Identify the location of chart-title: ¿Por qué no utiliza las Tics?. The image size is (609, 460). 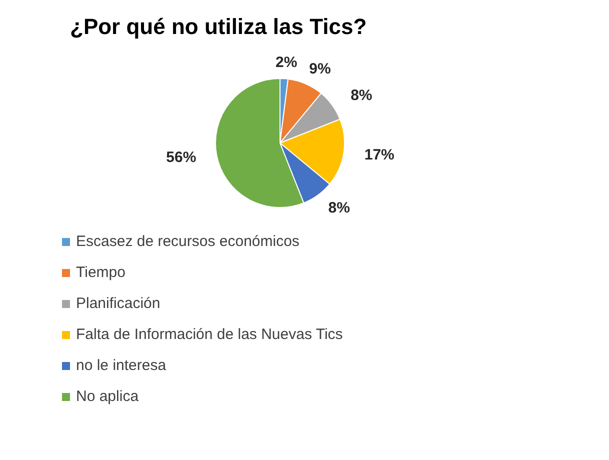
(218, 27).